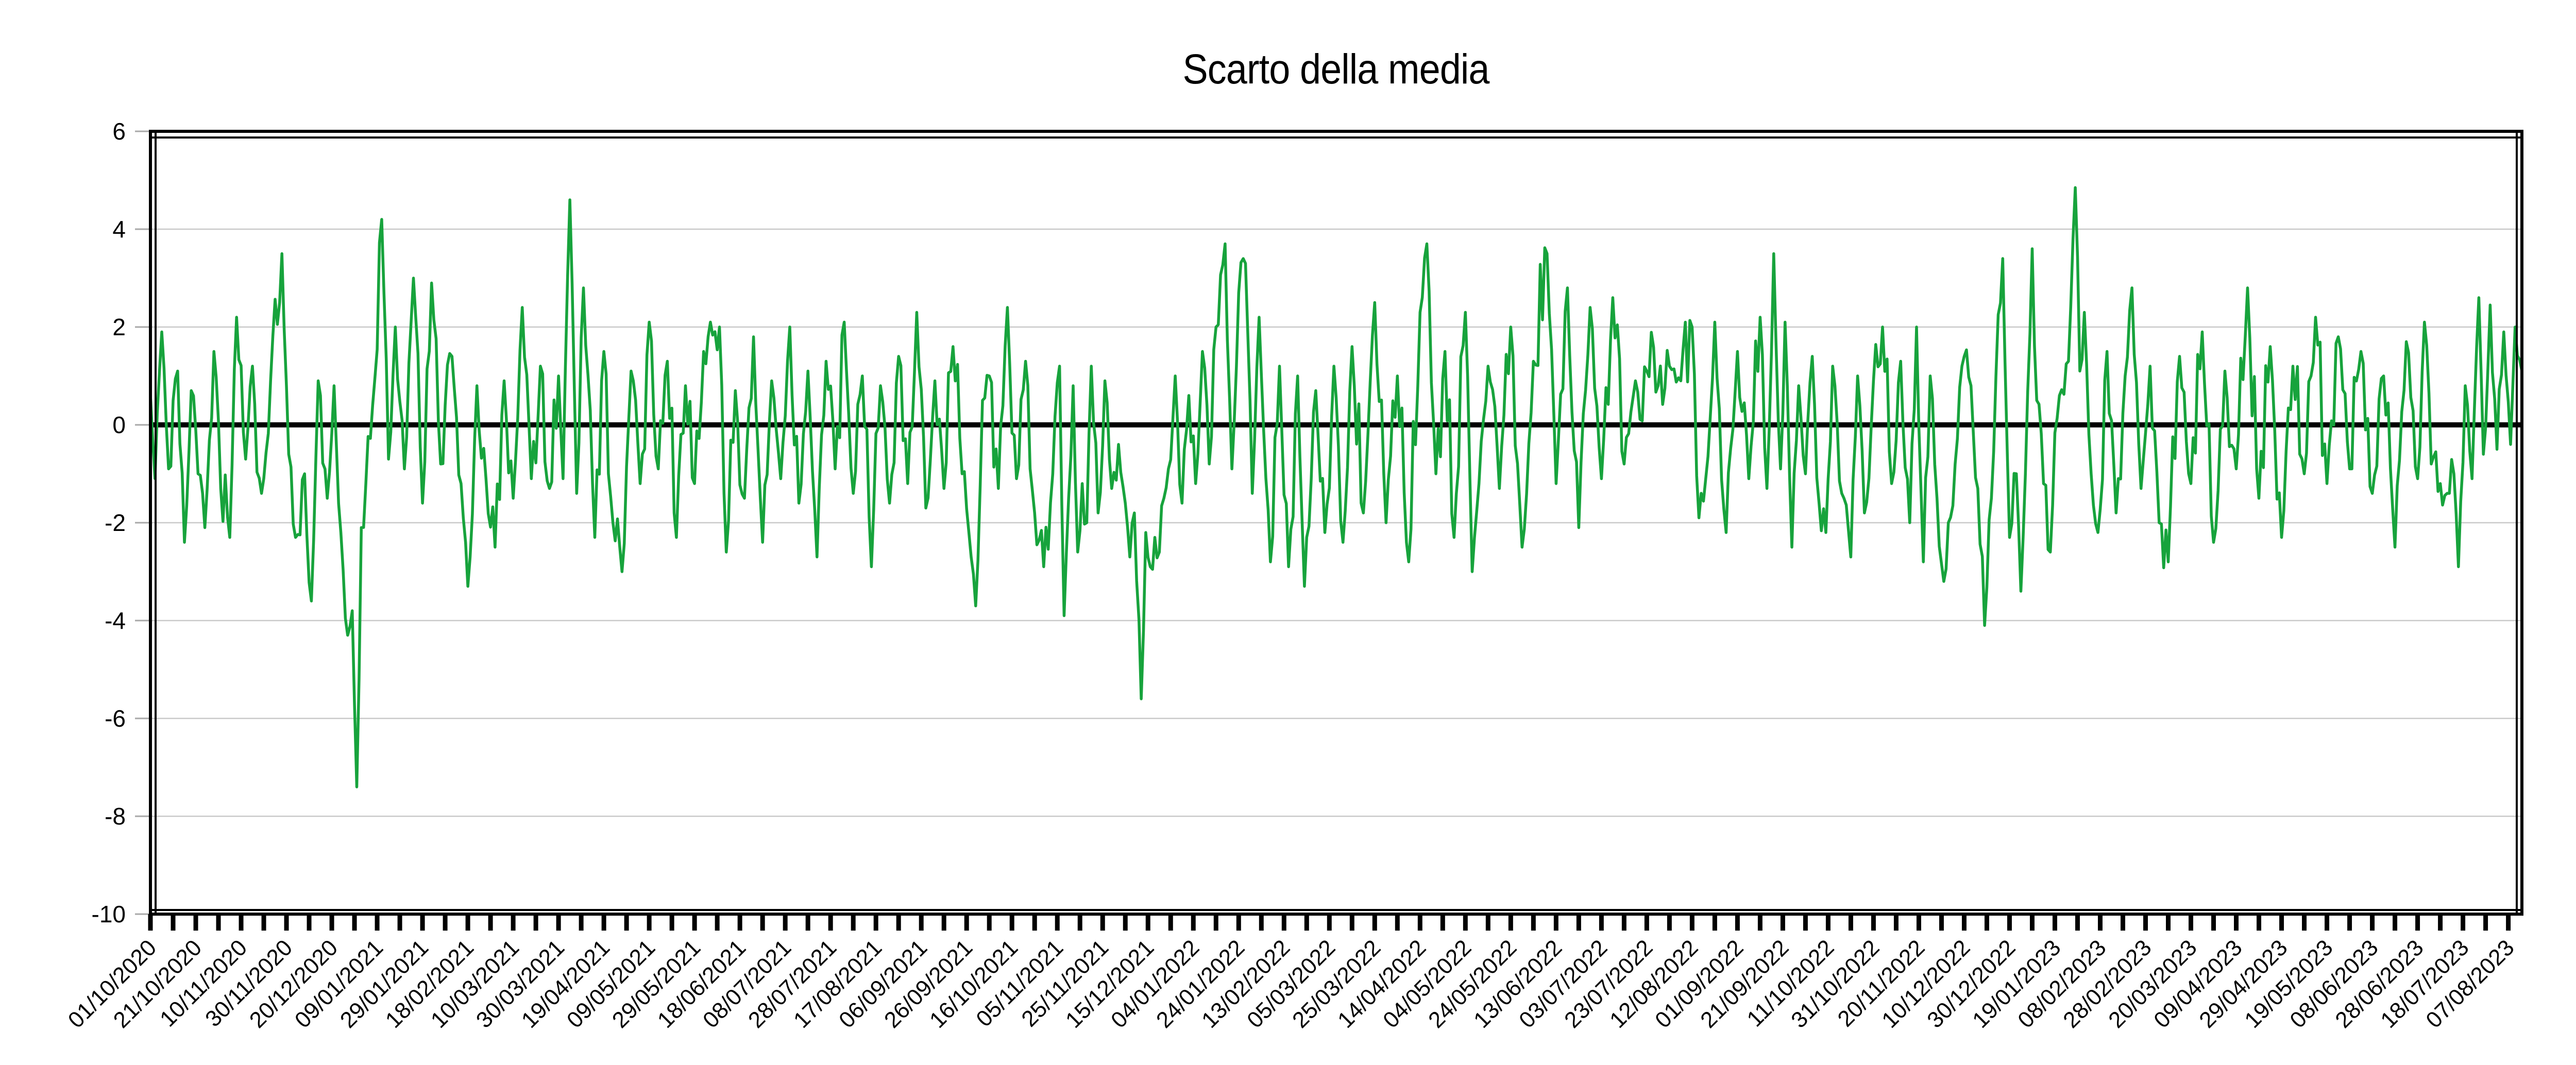 The width and height of the screenshot is (2576, 1065). Describe the element at coordinates (142, 522) in the screenshot. I see `y-ticks` at that location.